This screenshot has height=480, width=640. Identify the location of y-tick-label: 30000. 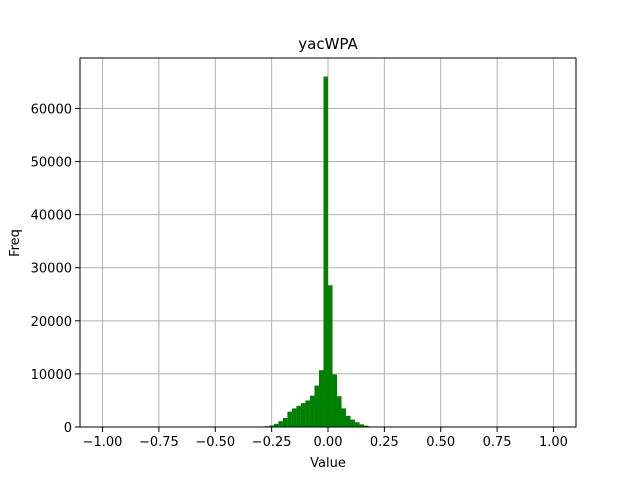
(51, 269).